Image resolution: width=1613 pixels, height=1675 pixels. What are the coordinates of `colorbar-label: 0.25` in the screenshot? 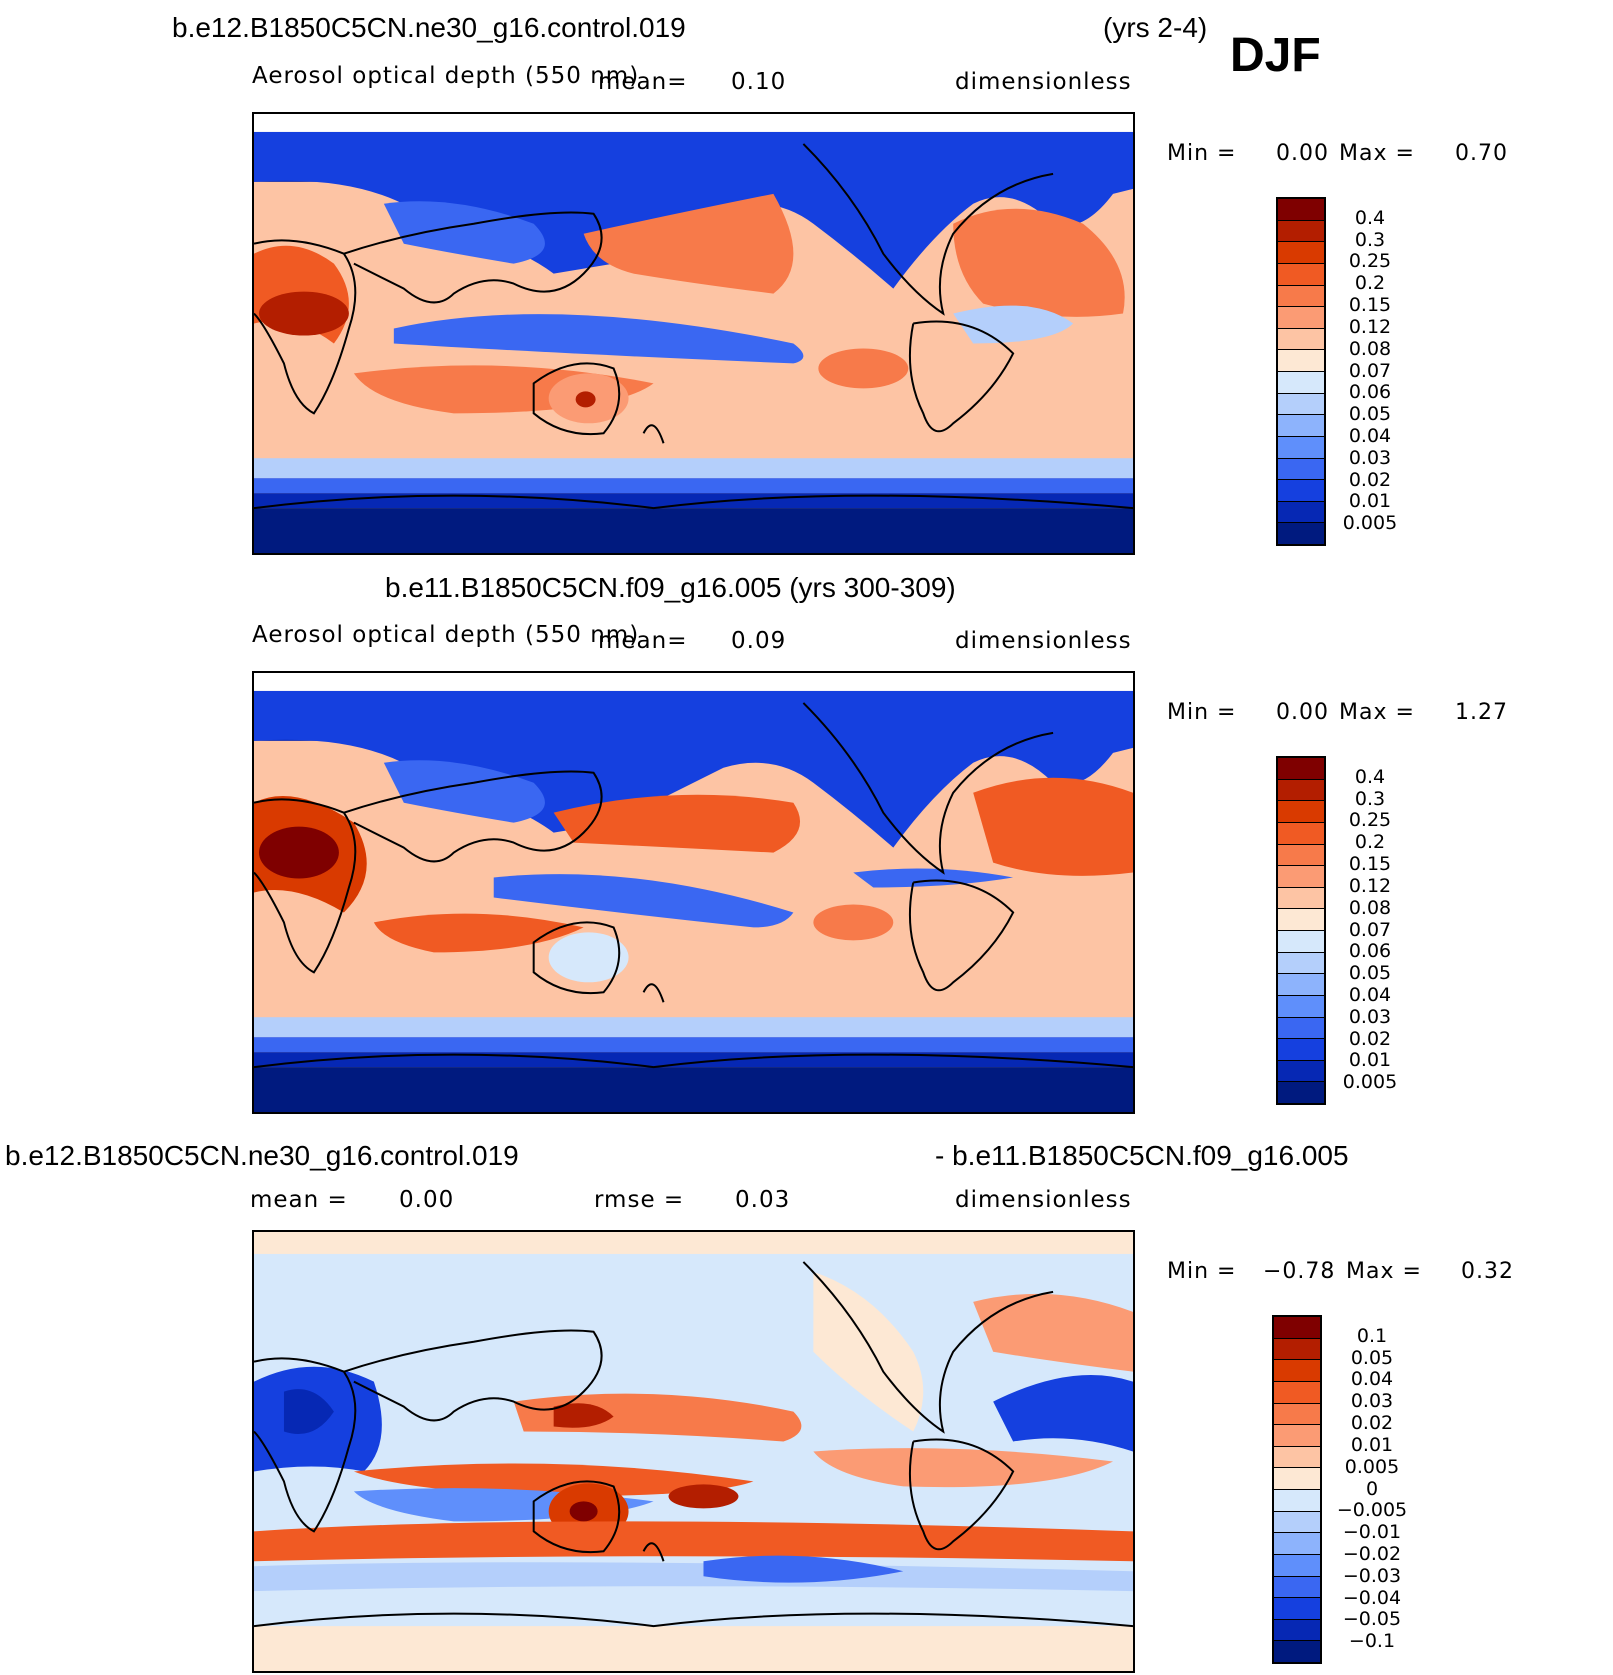 It's located at (1370, 261).